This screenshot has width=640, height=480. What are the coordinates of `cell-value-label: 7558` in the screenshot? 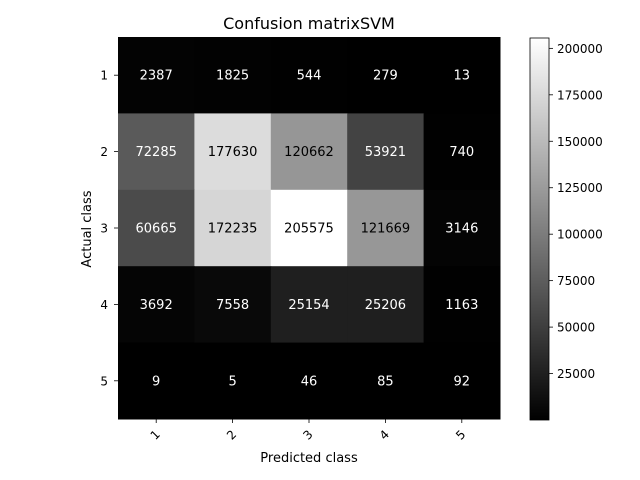 It's located at (232, 305).